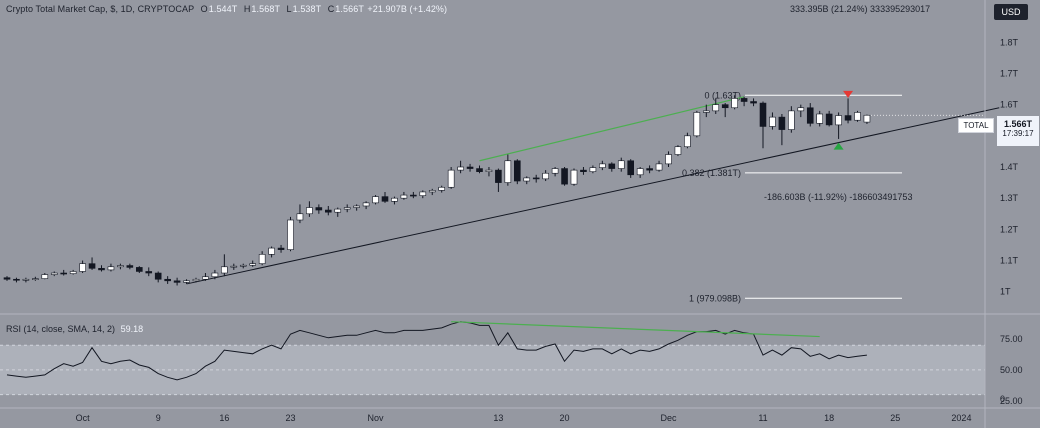 The height and width of the screenshot is (428, 1040). I want to click on time-tick-label: Oct, so click(83, 418).